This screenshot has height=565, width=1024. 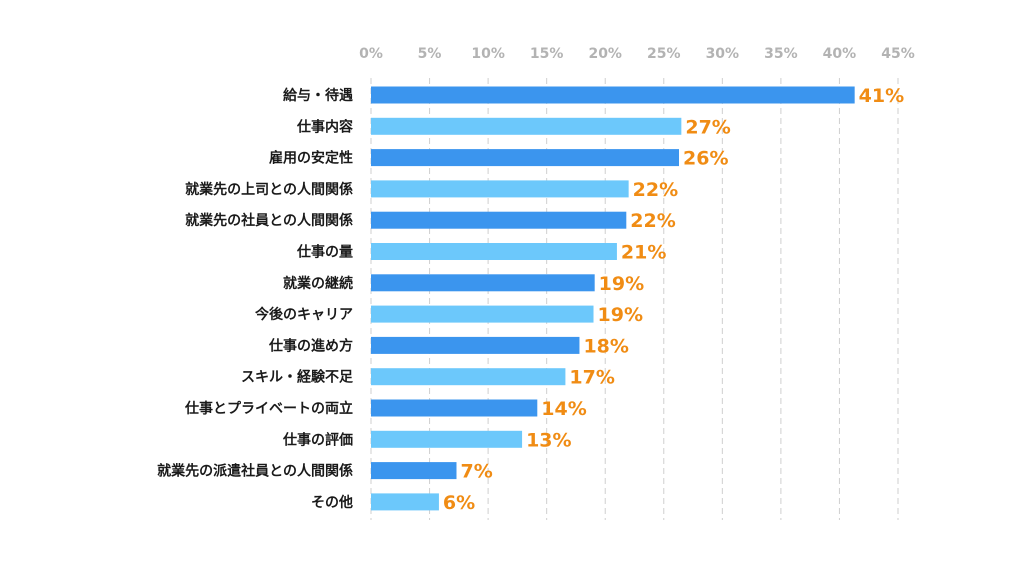 I want to click on data-label: 13%, so click(x=548, y=440).